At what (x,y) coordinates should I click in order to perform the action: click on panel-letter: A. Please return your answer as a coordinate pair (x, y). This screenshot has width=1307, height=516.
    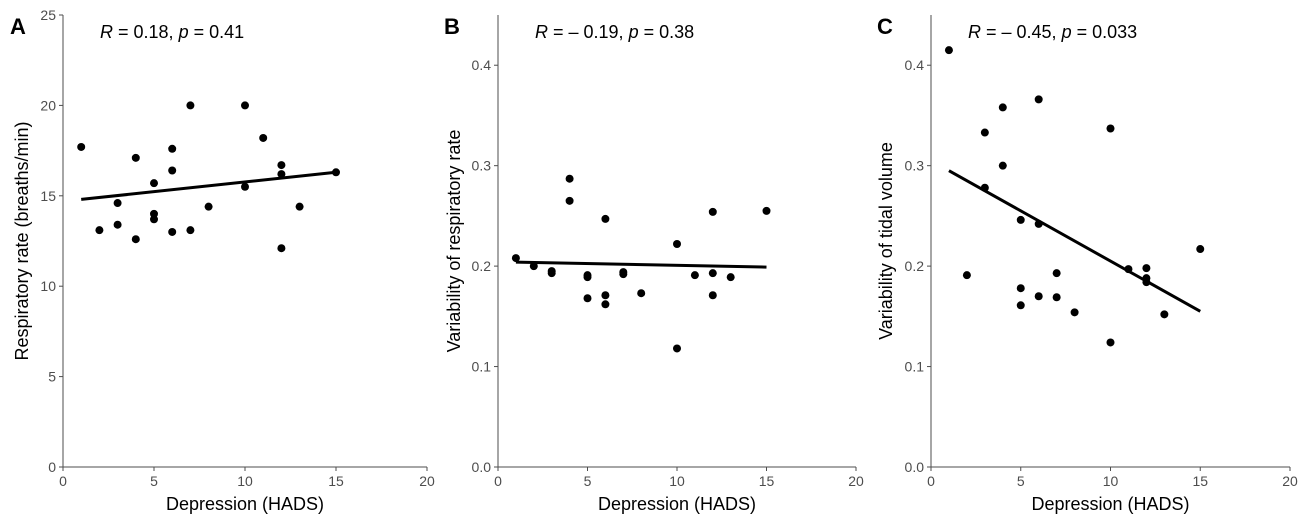
    Looking at the image, I should click on (18, 26).